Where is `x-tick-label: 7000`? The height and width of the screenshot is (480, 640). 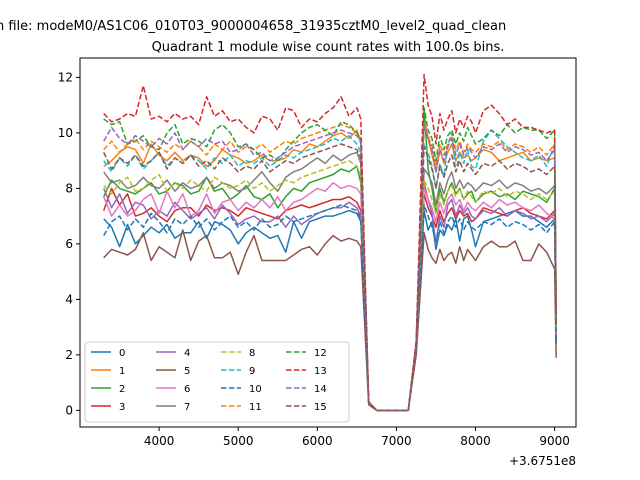
x-tick-label: 7000 is located at coordinates (396, 441).